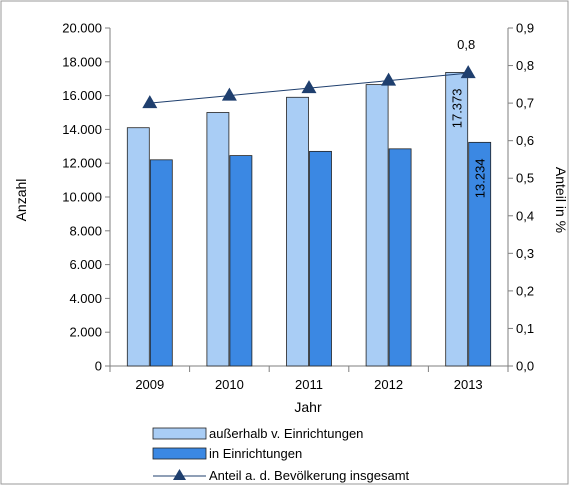 The height and width of the screenshot is (485, 569). What do you see at coordinates (85, 230) in the screenshot?
I see `y-tick-label: 8.000` at bounding box center [85, 230].